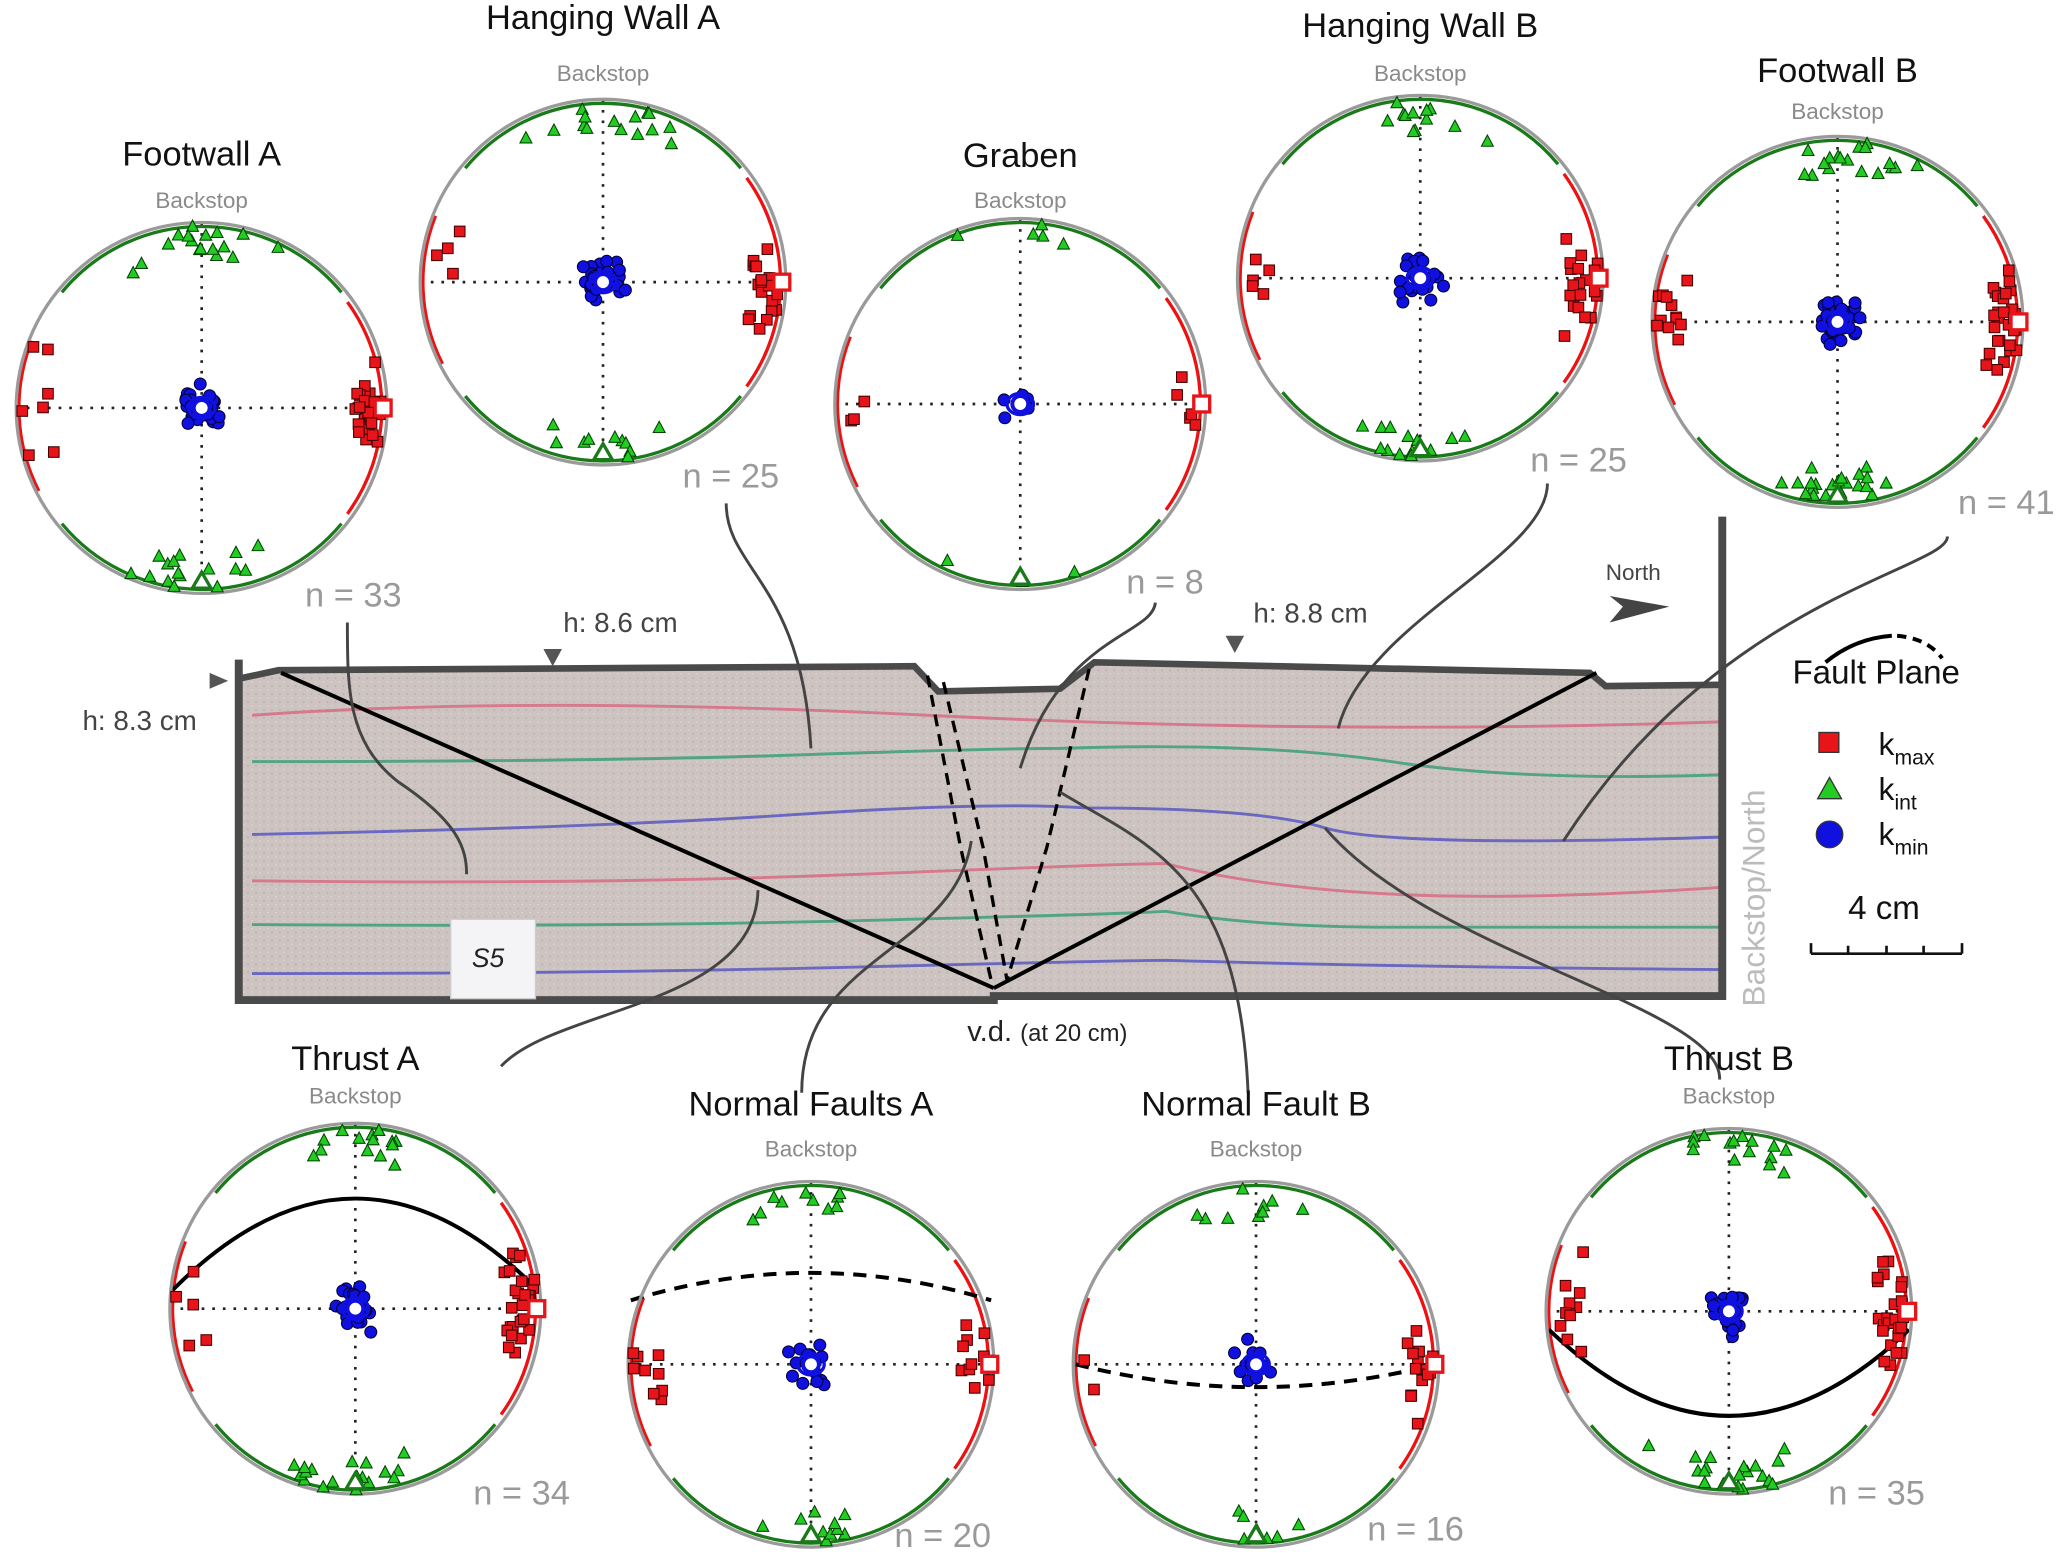  What do you see at coordinates (1442, 606) in the screenshot?
I see `leader-hanging-wall-b` at bounding box center [1442, 606].